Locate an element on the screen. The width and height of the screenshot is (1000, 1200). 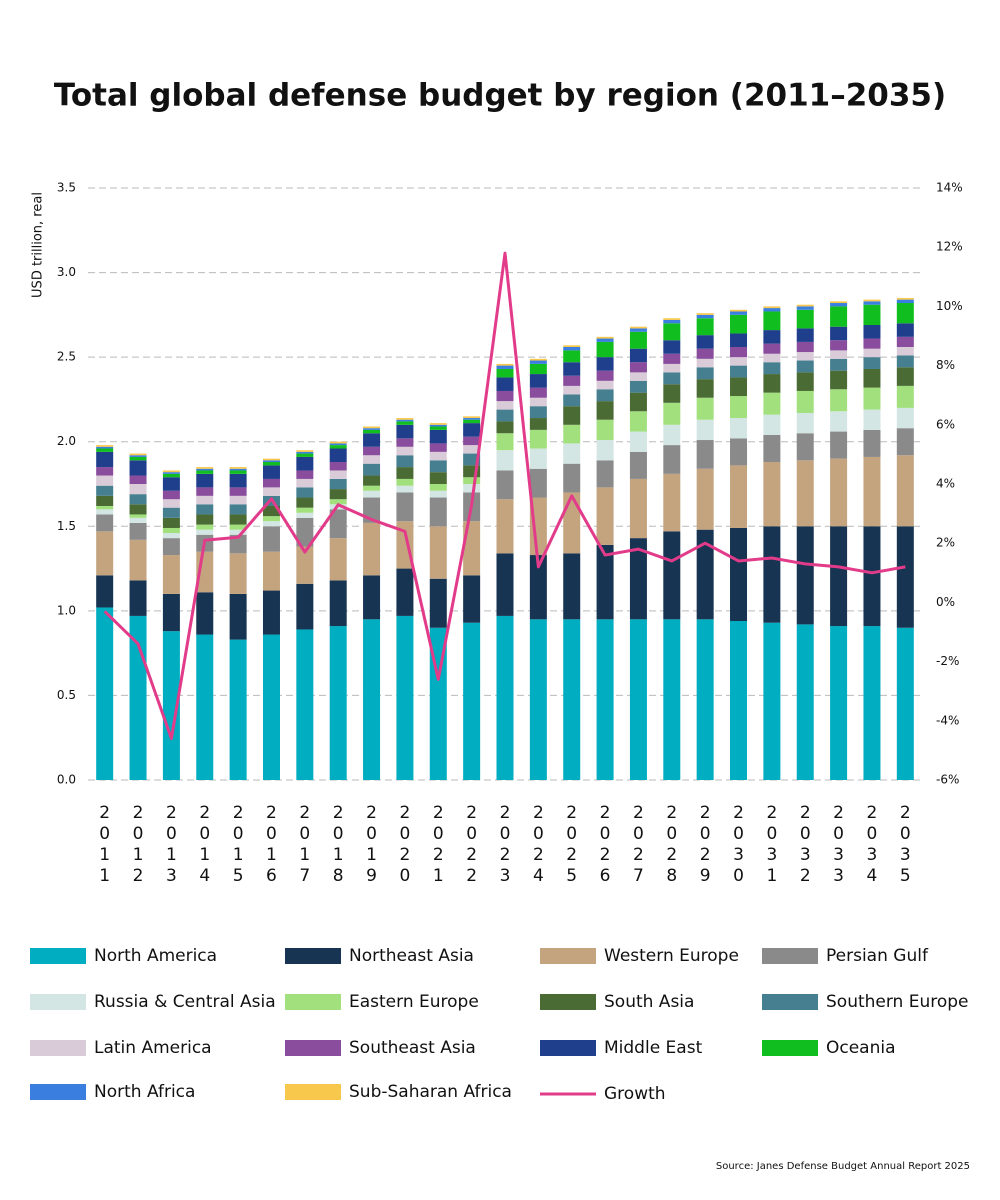
x-tick-label: 2012 is located at coordinates (138, 845).